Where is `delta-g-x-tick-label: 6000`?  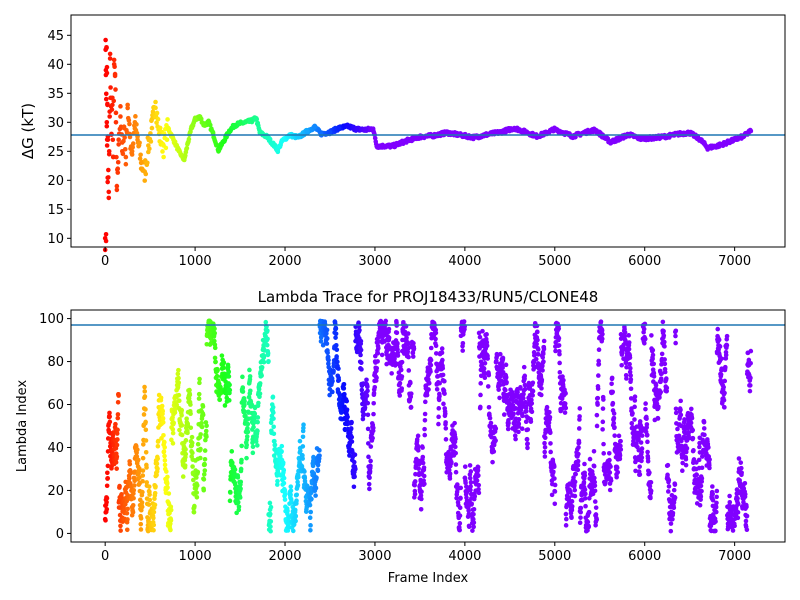 delta-g-x-tick-label: 6000 is located at coordinates (644, 261).